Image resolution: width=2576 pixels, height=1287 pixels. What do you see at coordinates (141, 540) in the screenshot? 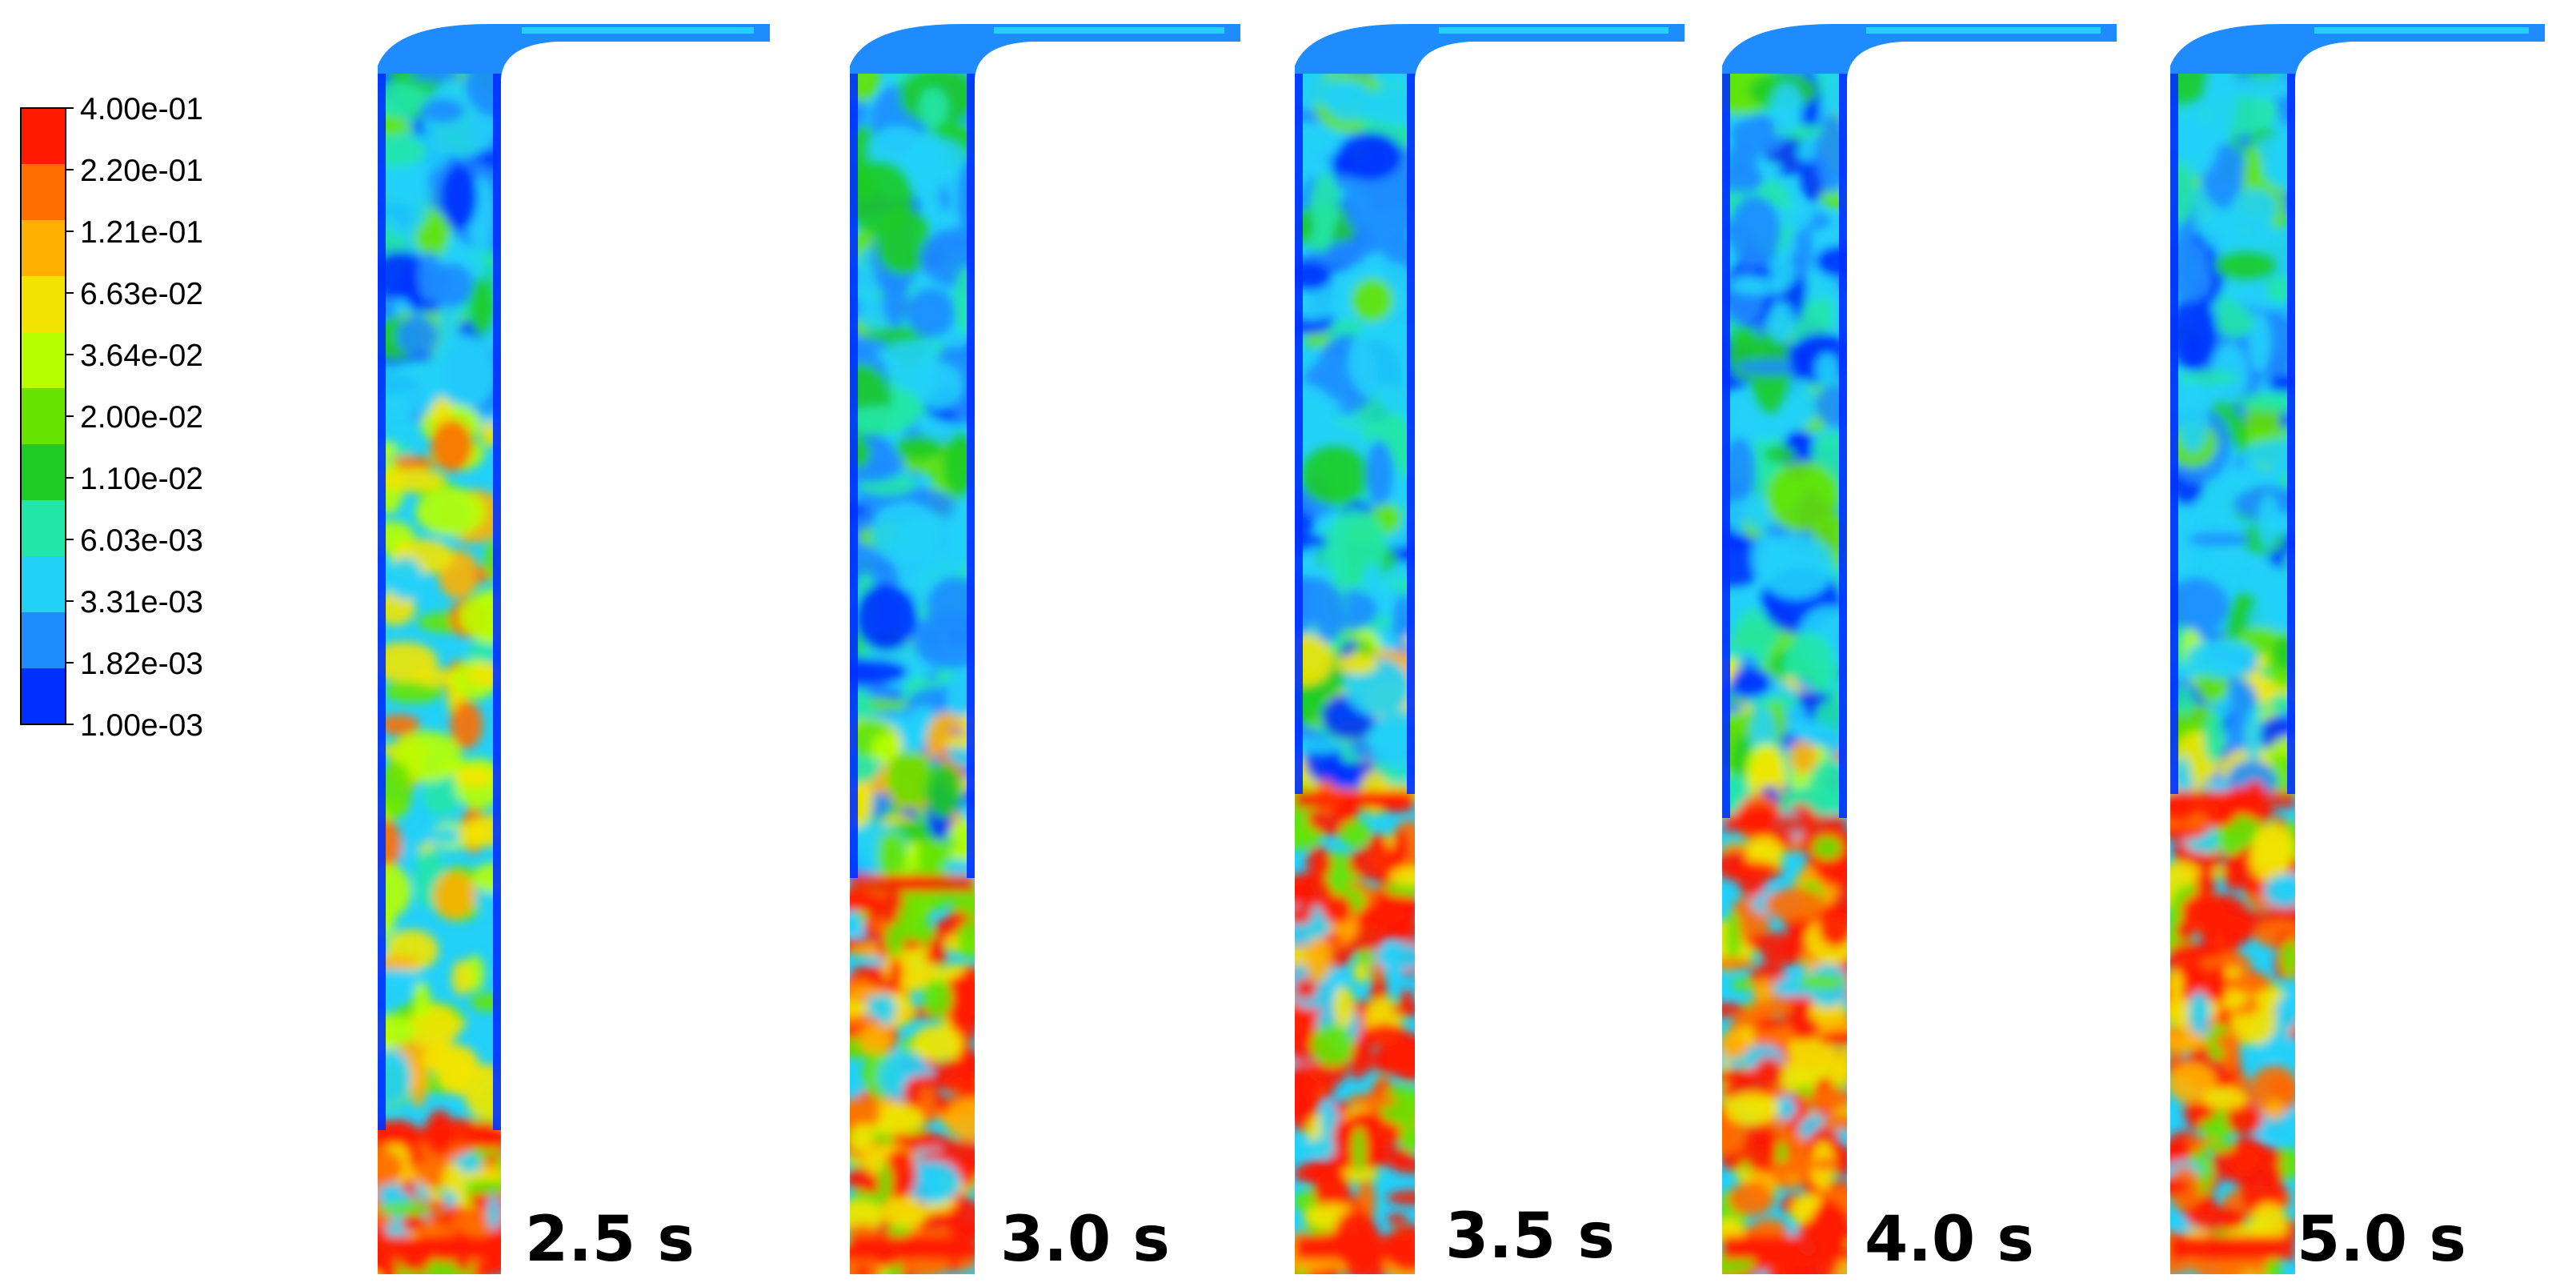
I see `colorbar-tick-label: 6.03e-03` at bounding box center [141, 540].